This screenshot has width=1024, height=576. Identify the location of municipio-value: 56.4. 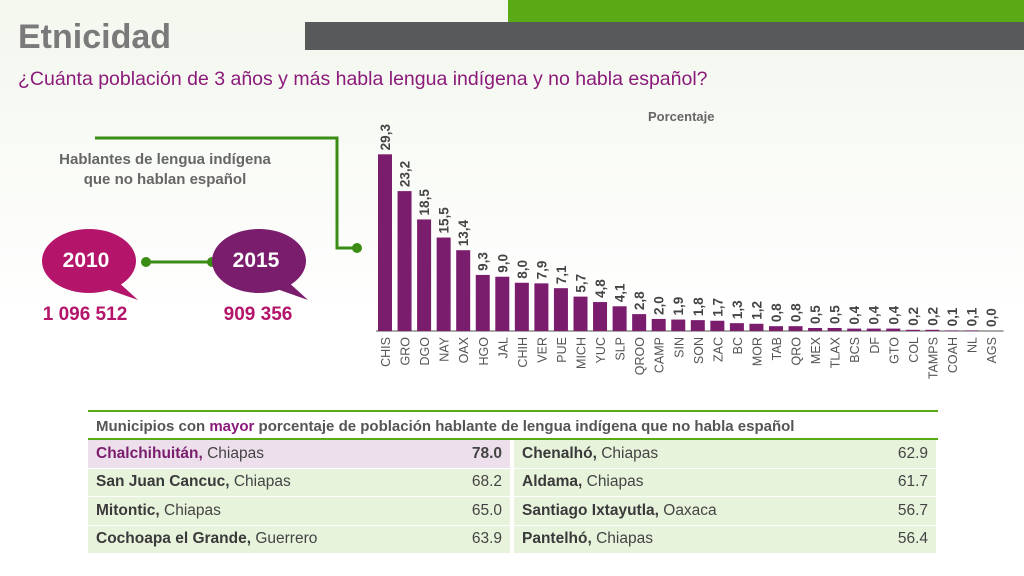
(912, 539).